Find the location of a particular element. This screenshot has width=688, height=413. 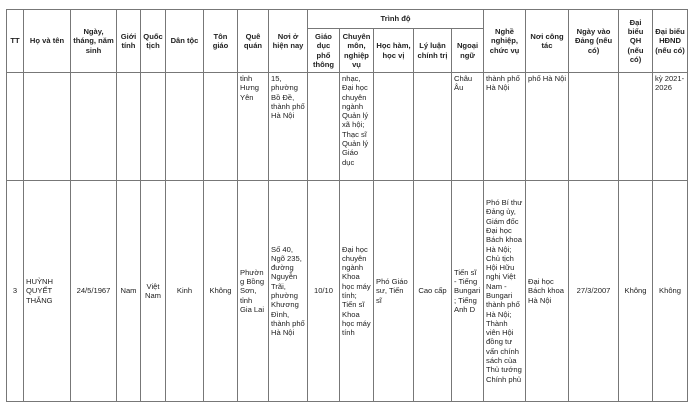

cell-degree is located at coordinates (393, 126).